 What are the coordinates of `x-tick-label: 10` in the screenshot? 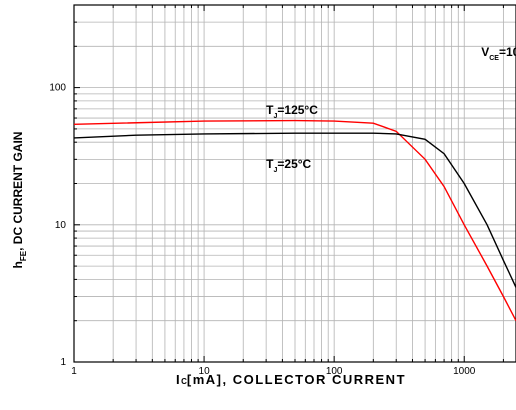 It's located at (205, 371).